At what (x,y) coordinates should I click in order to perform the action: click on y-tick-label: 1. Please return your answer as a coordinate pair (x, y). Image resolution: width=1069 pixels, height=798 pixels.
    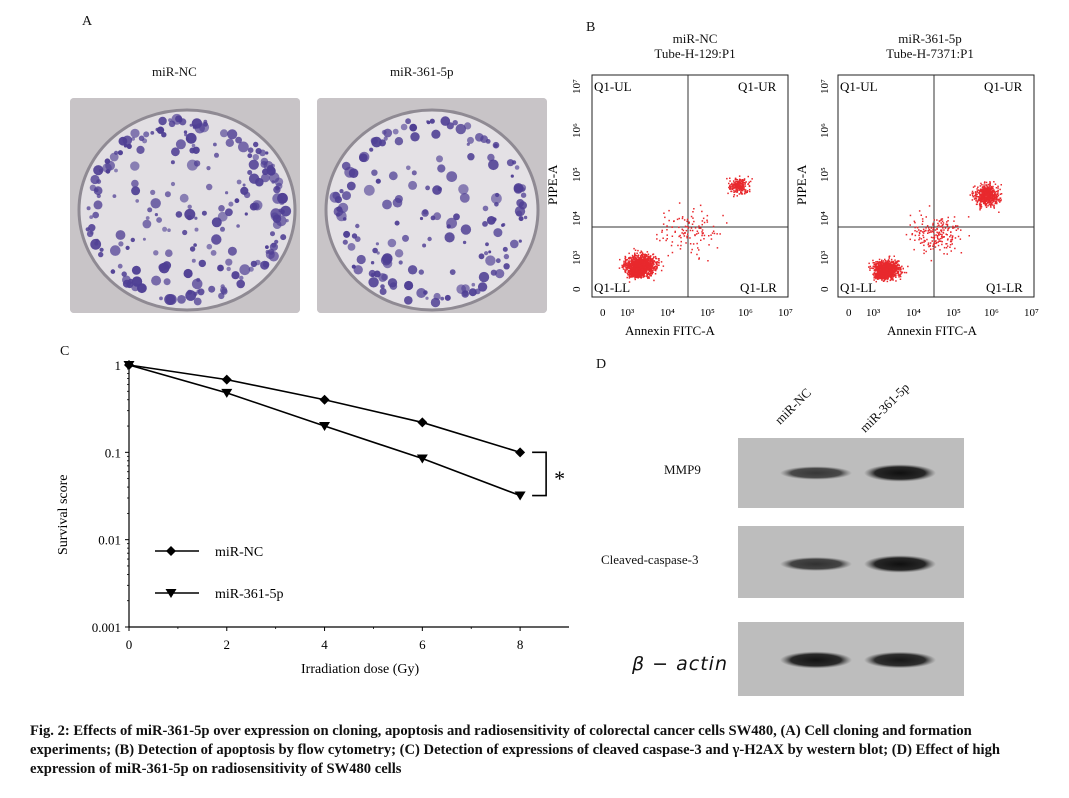
    Looking at the image, I should click on (118, 365).